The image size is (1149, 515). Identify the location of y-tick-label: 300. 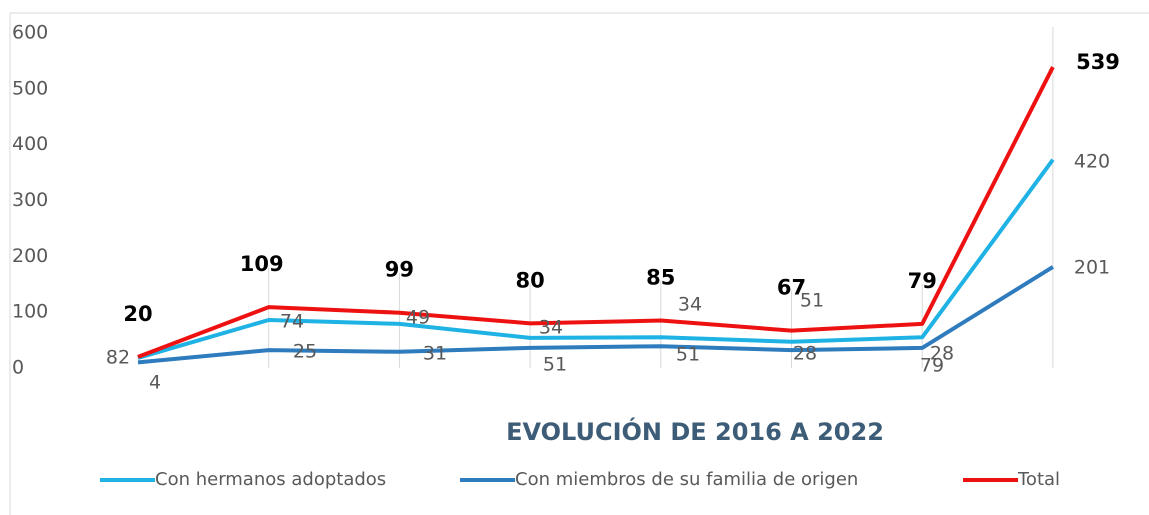
(30, 200).